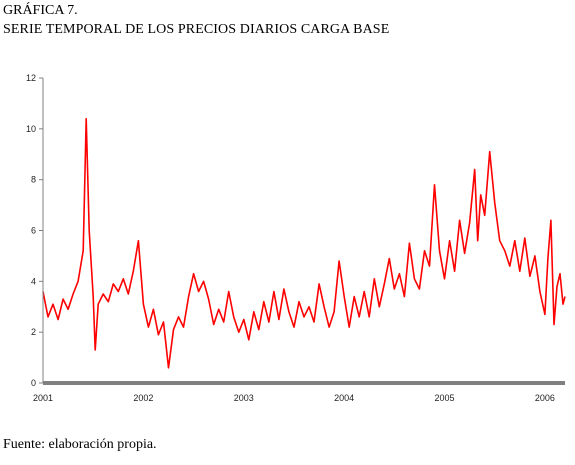  Describe the element at coordinates (344, 398) in the screenshot. I see `x-tick-label: 2004` at that location.